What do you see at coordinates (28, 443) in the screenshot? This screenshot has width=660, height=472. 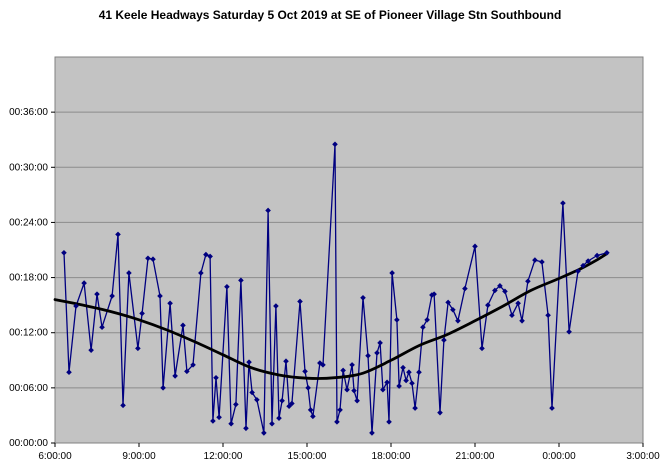 I see `y-tick-label: 00:00:00` at bounding box center [28, 443].